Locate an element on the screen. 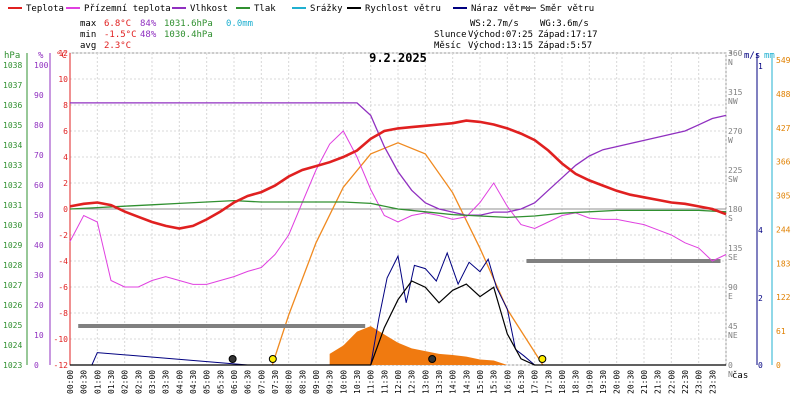 The image size is (800, 400). tick-x: 14:30 is located at coordinates (466, 382).